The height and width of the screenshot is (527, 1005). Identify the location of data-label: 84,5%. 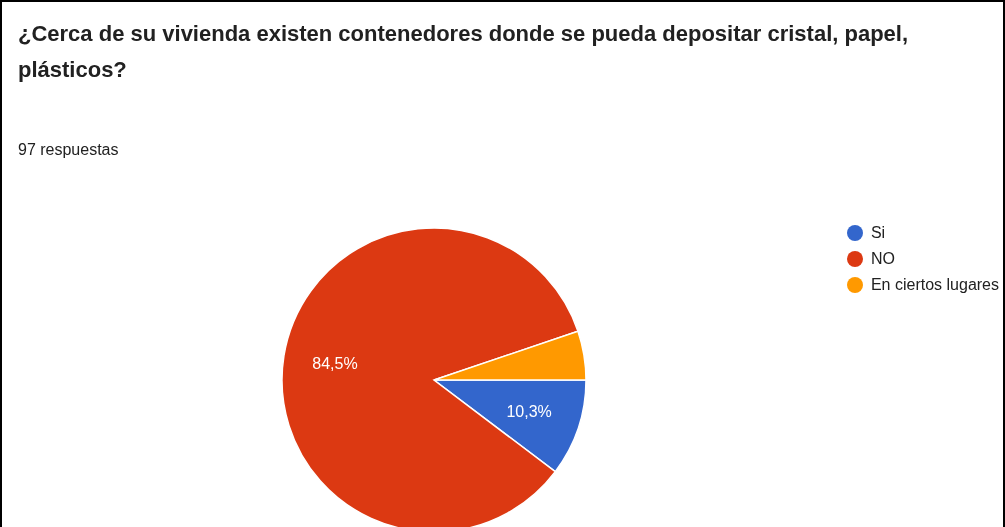
(335, 364).